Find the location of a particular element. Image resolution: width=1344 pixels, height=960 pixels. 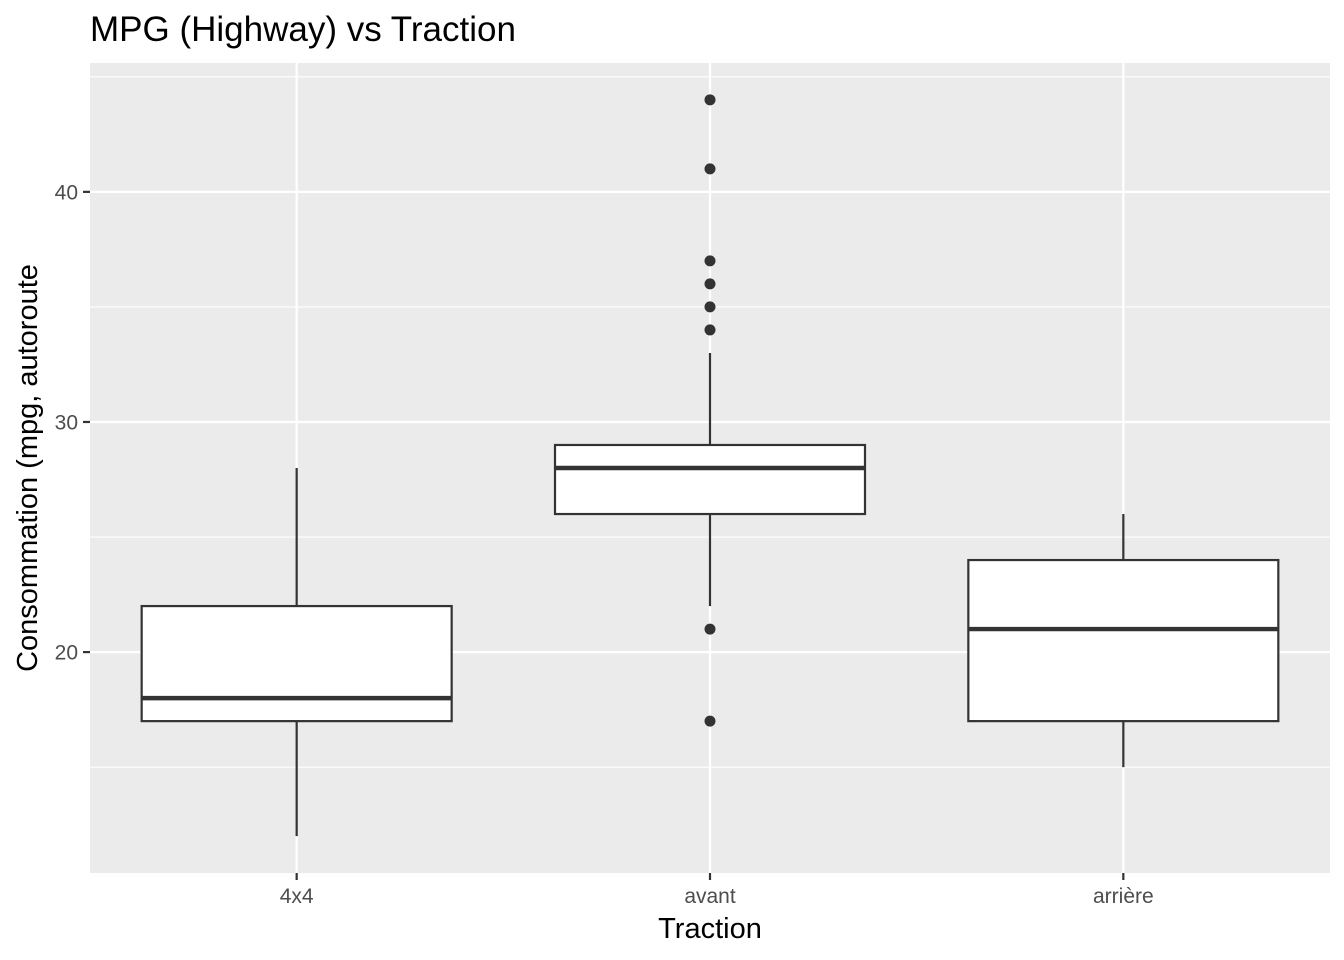

x-axis: 4x4 avant arrière is located at coordinates (717, 890).